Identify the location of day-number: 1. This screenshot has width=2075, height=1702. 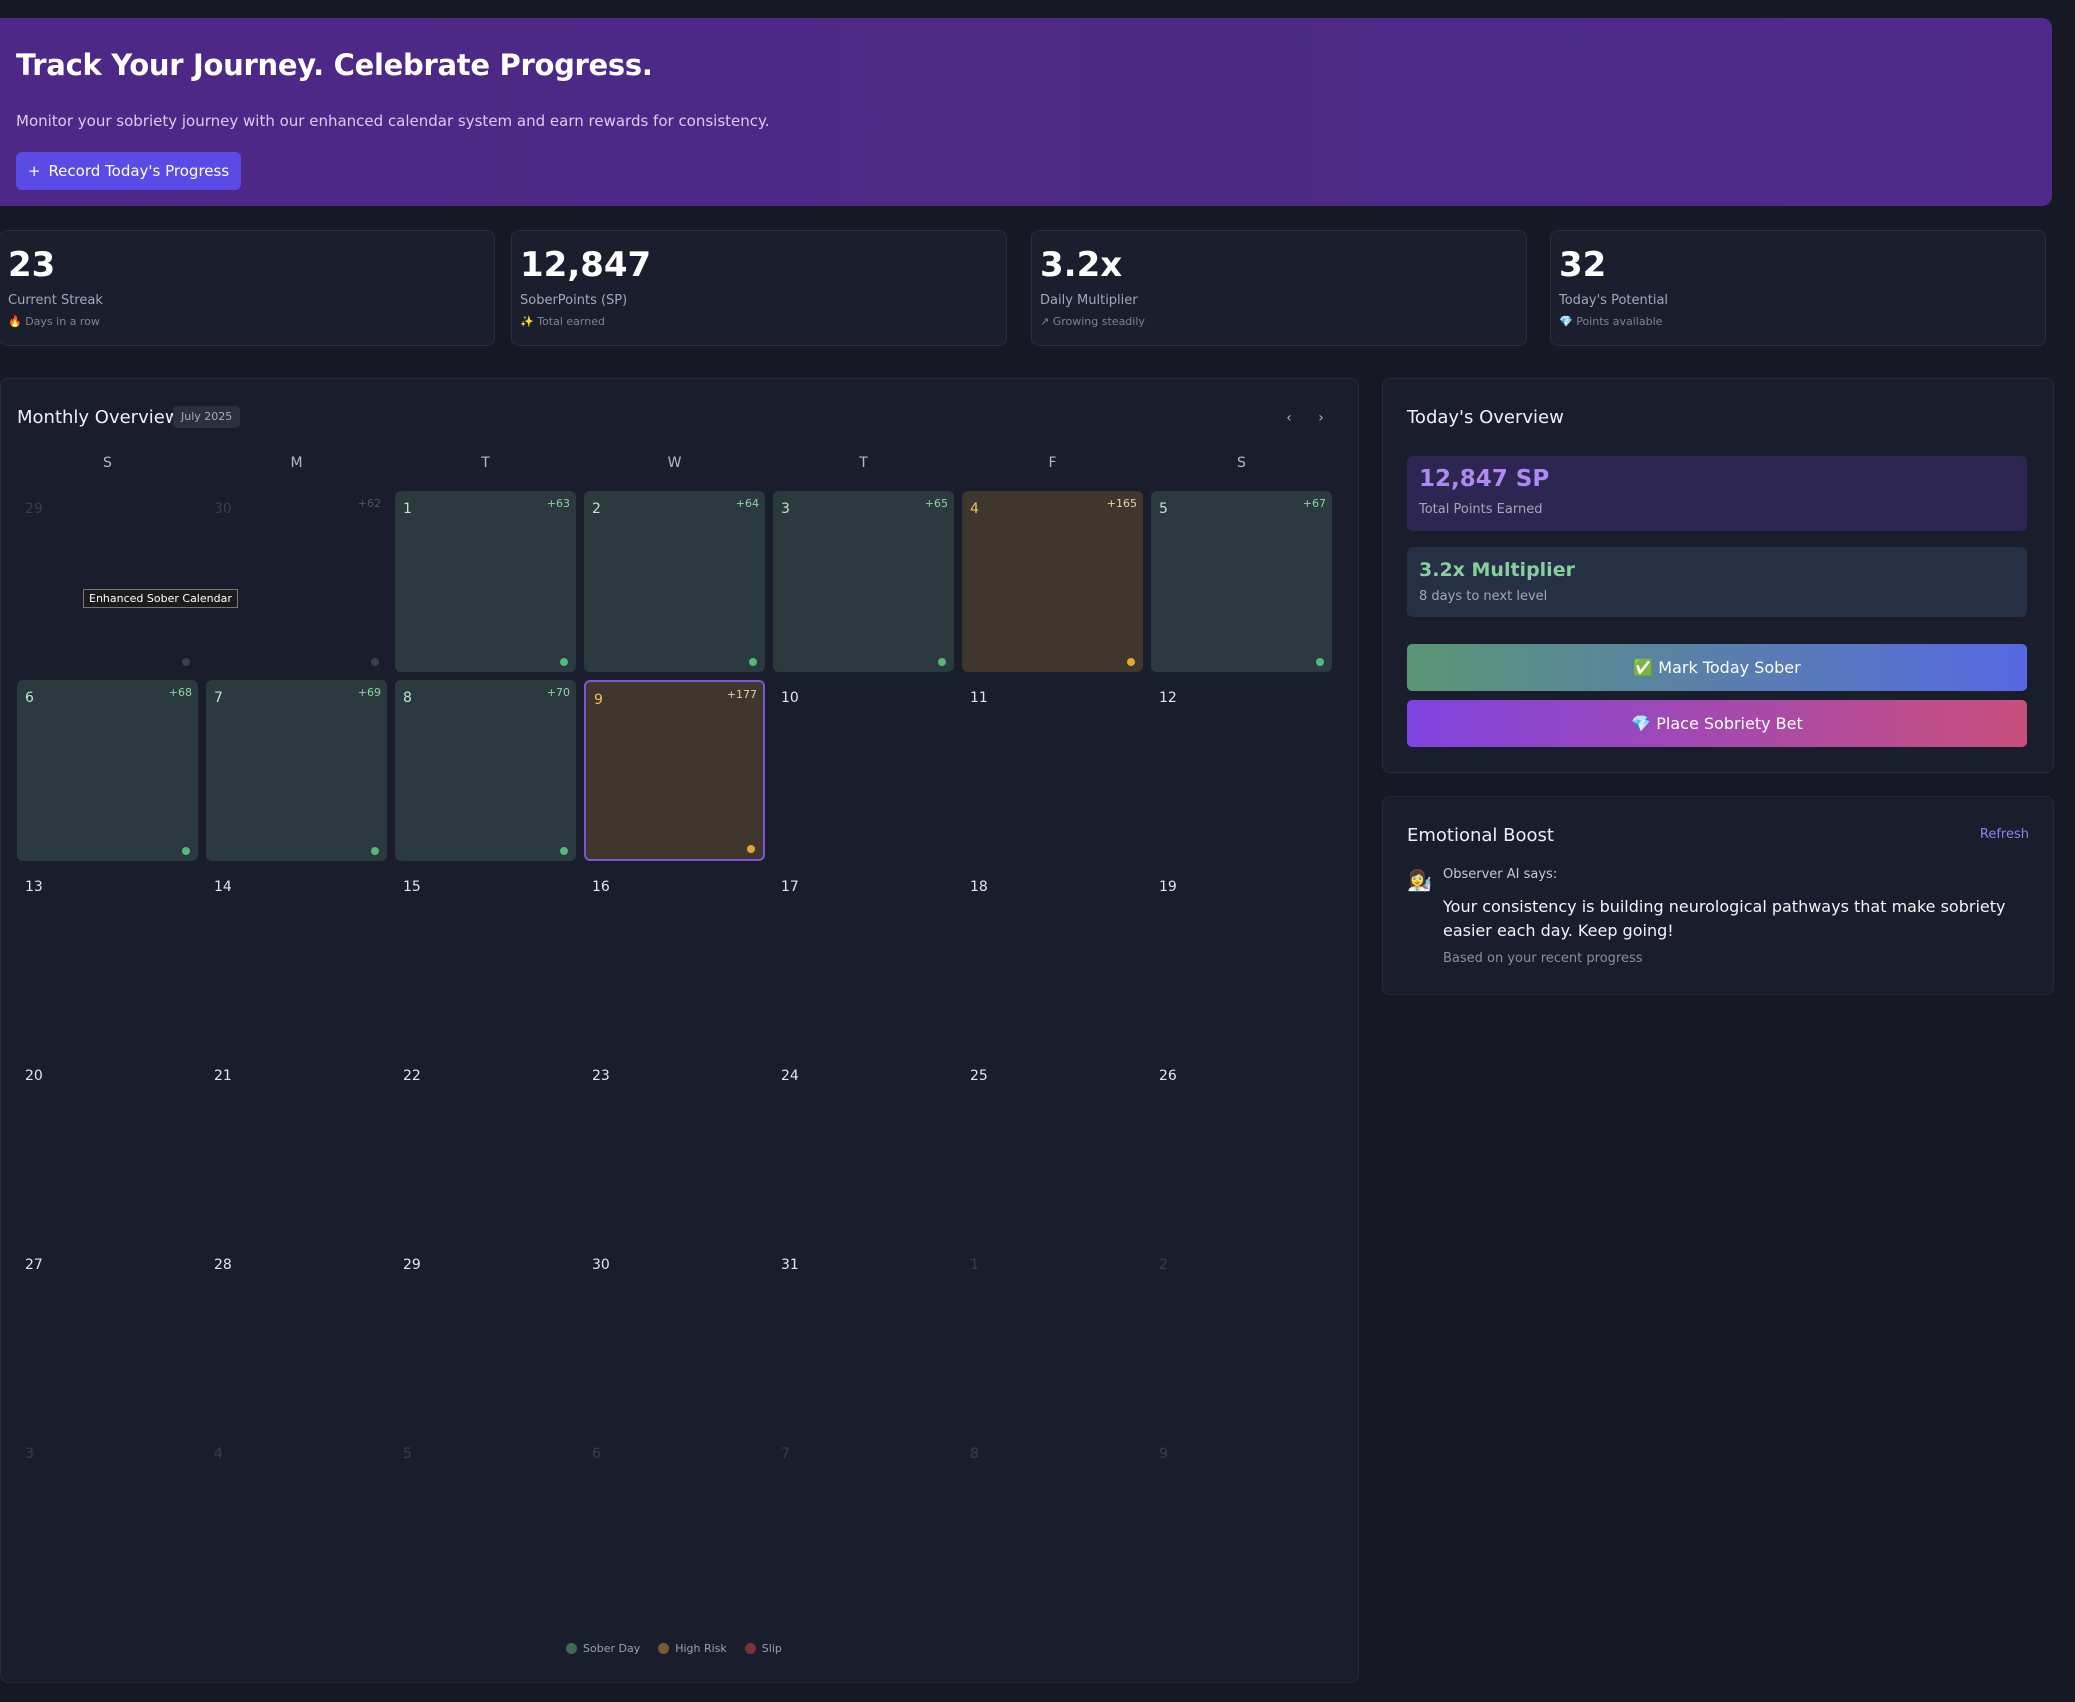
(974, 1265).